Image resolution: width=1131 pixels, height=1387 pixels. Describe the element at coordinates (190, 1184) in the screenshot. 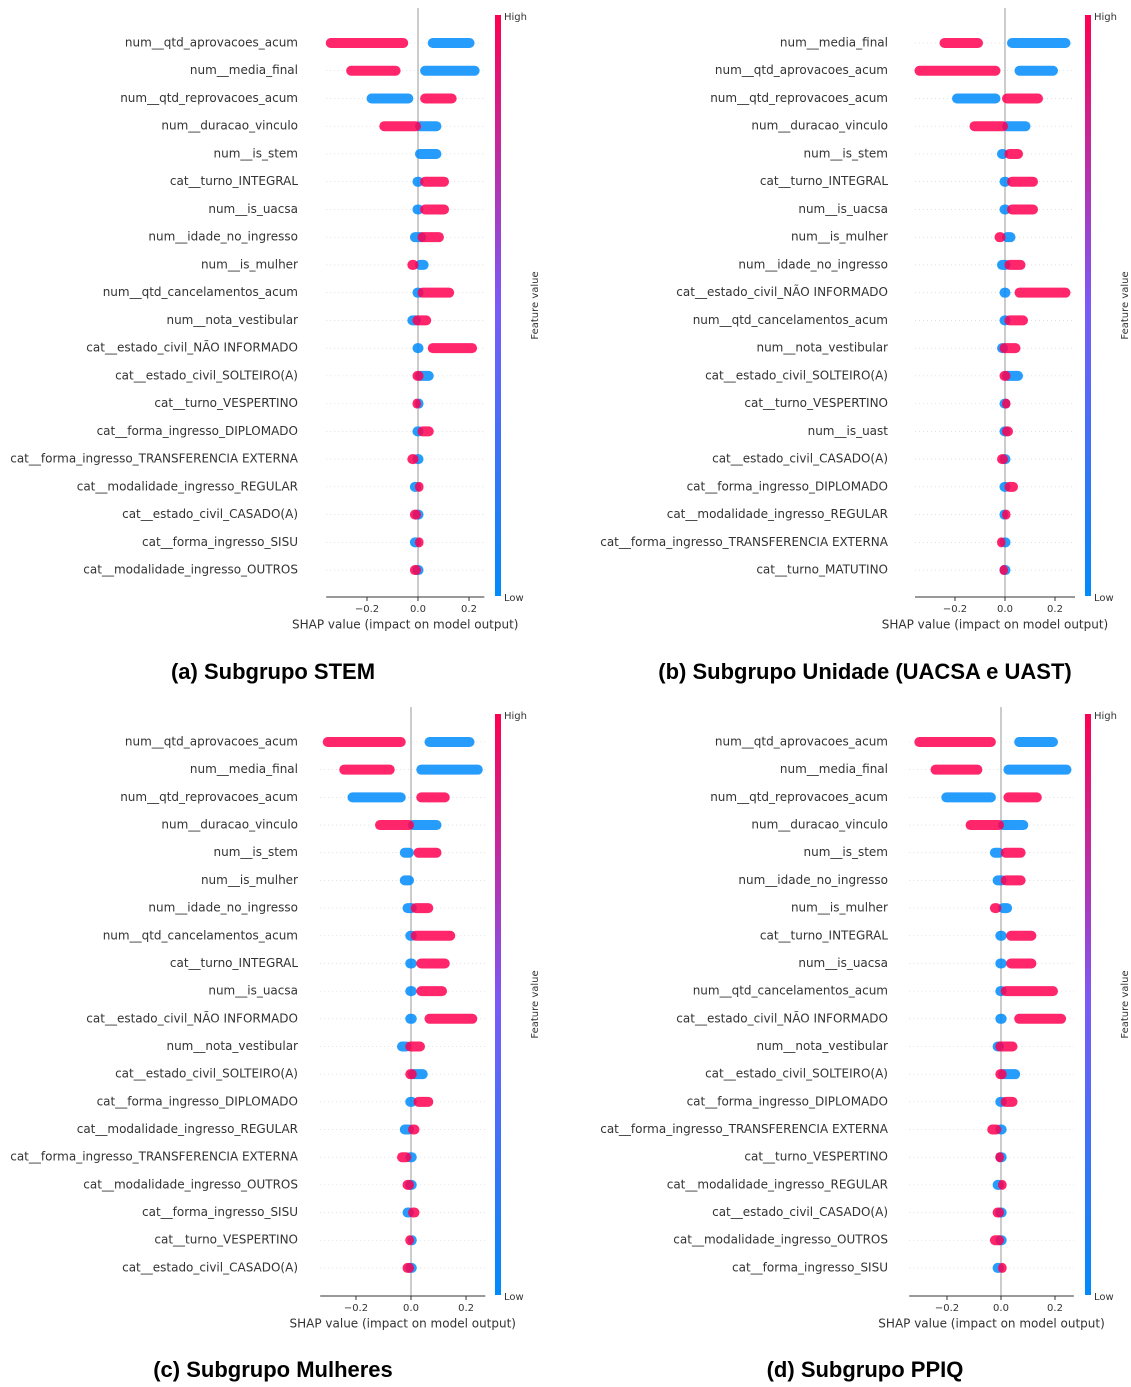

I see `feature-label: cat__modalidade_ingresso_OUTROS` at that location.